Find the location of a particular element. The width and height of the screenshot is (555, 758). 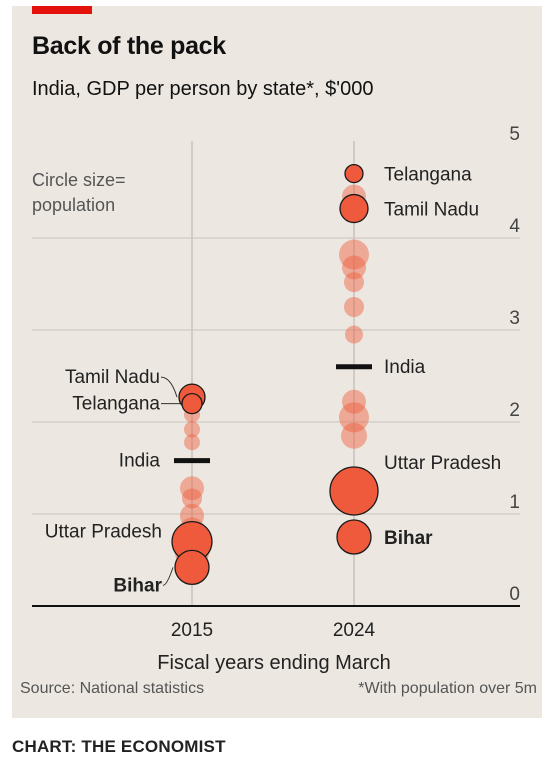

label-2024-uttar-pradesh: Uttar Pradesh is located at coordinates (442, 463).